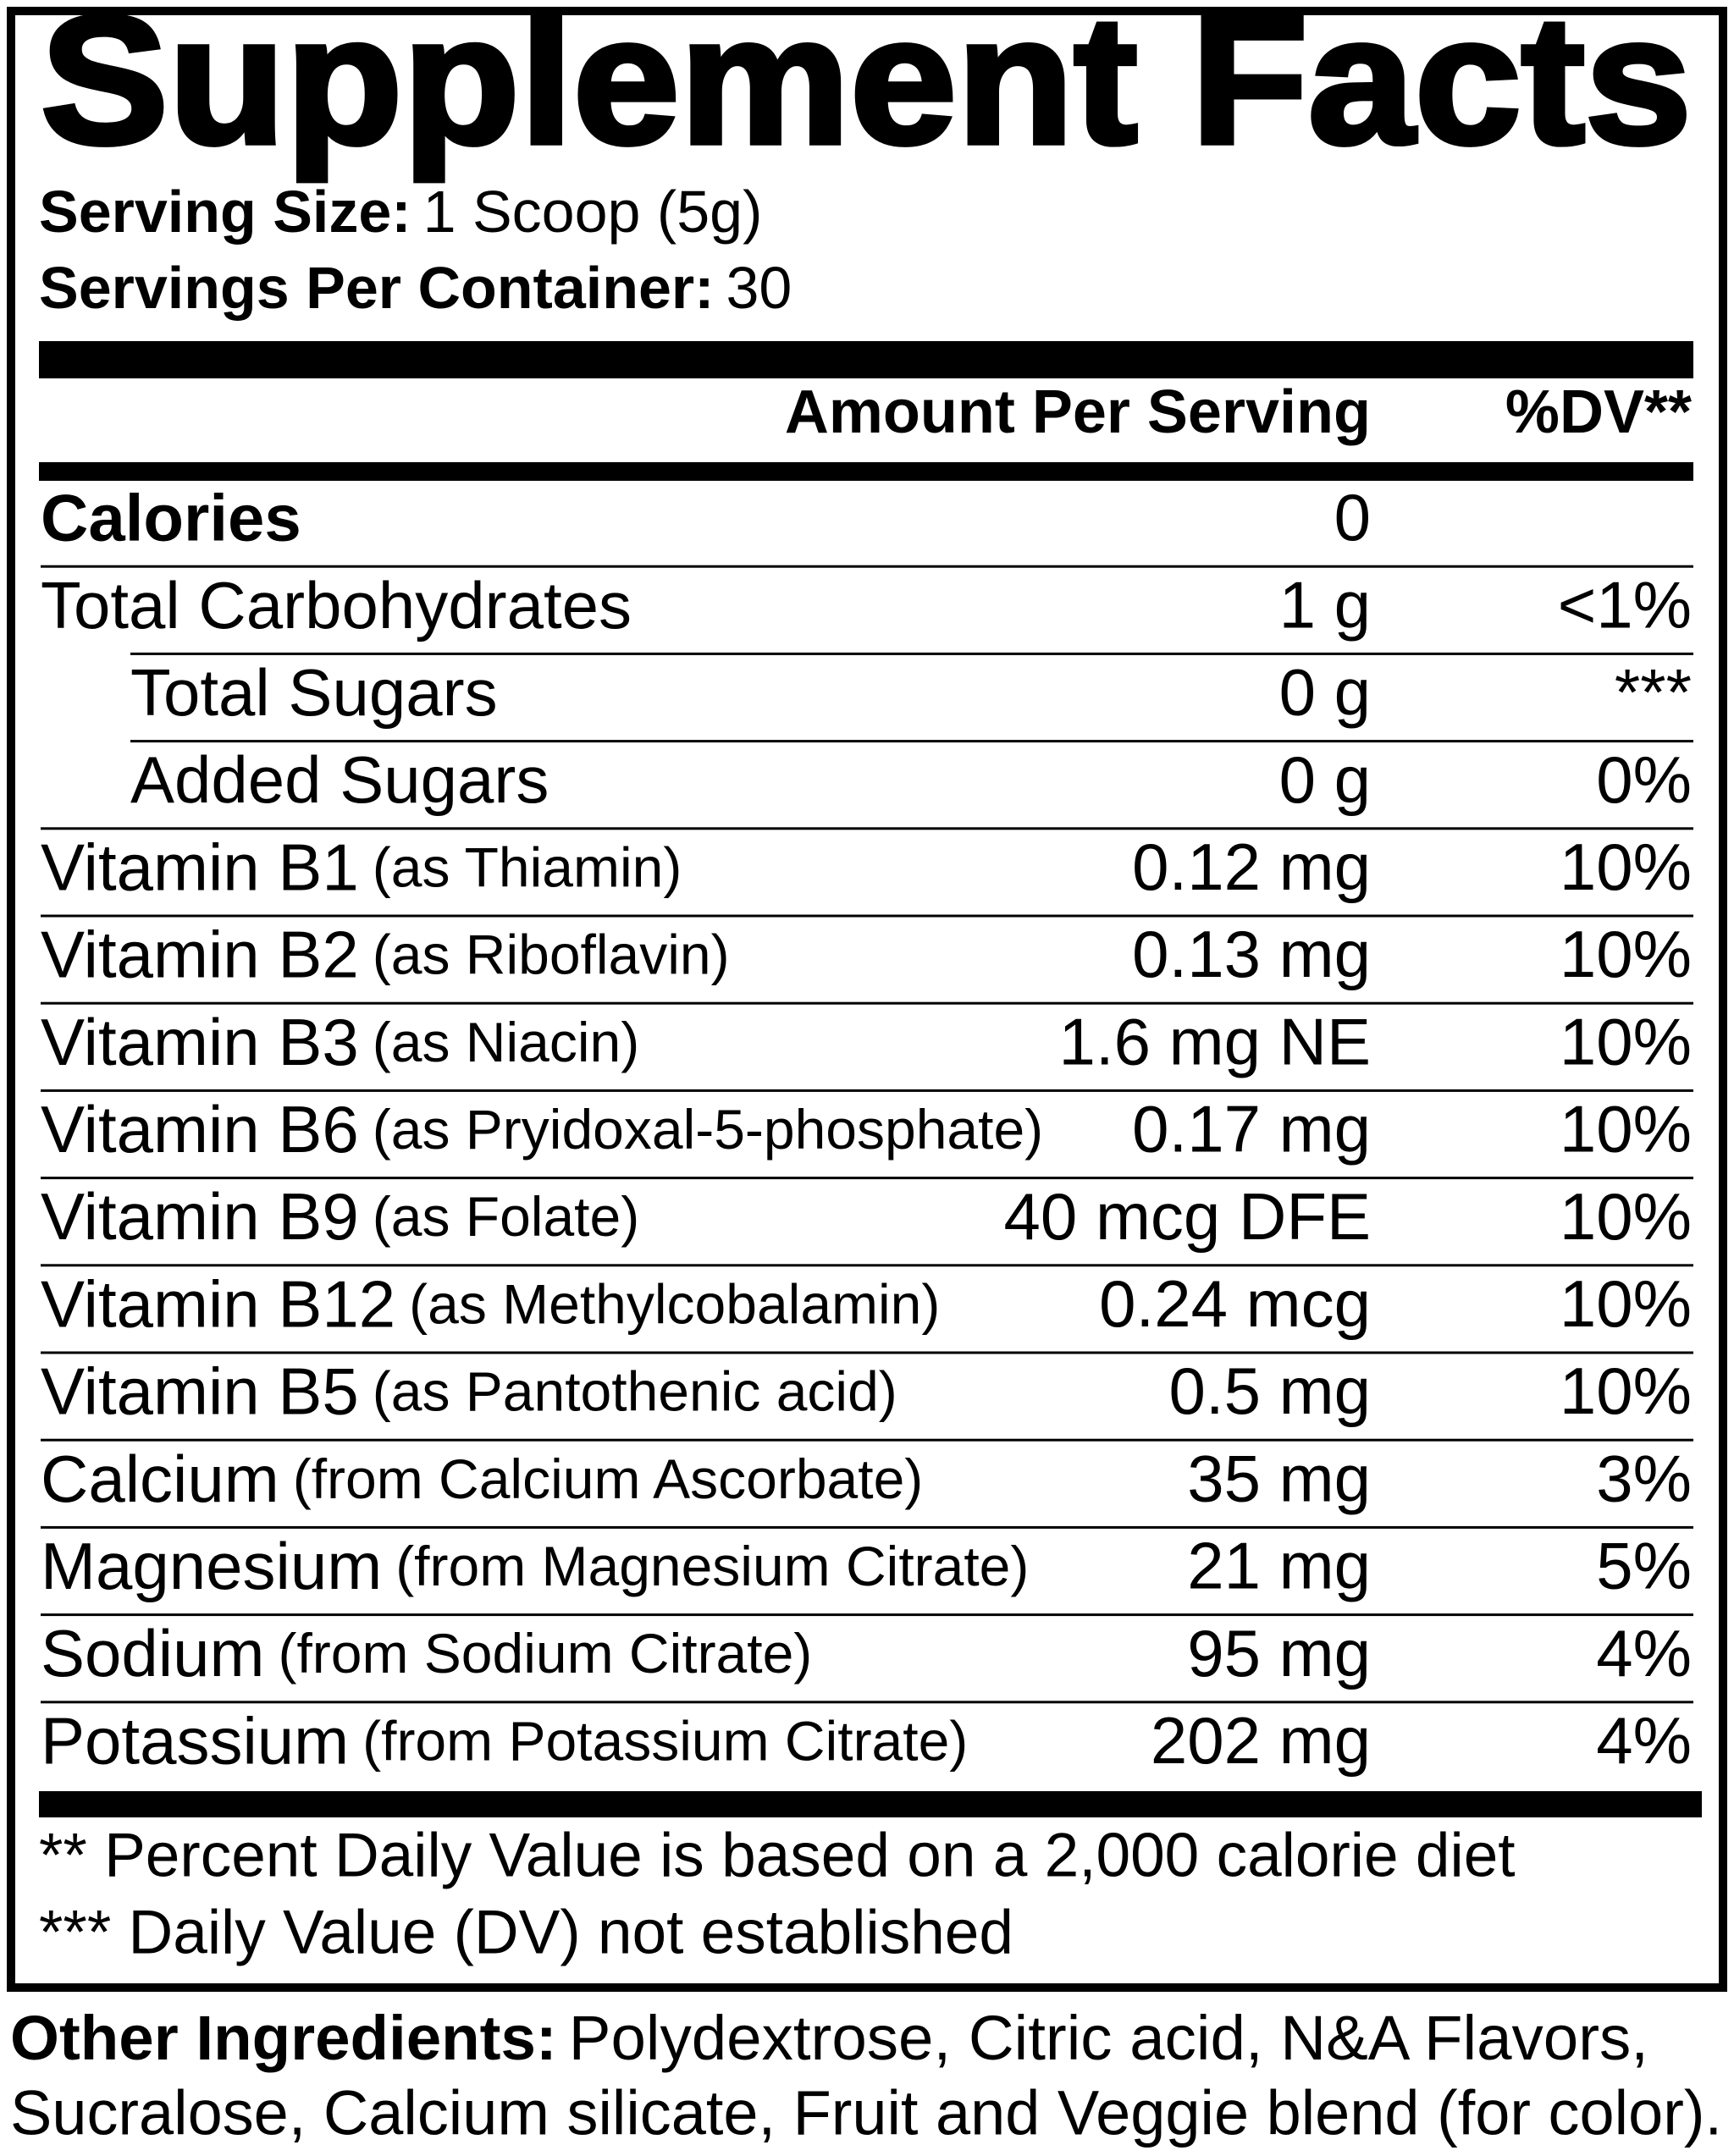  What do you see at coordinates (218, 1303) in the screenshot?
I see `nutrient-label: Vitamin B12` at bounding box center [218, 1303].